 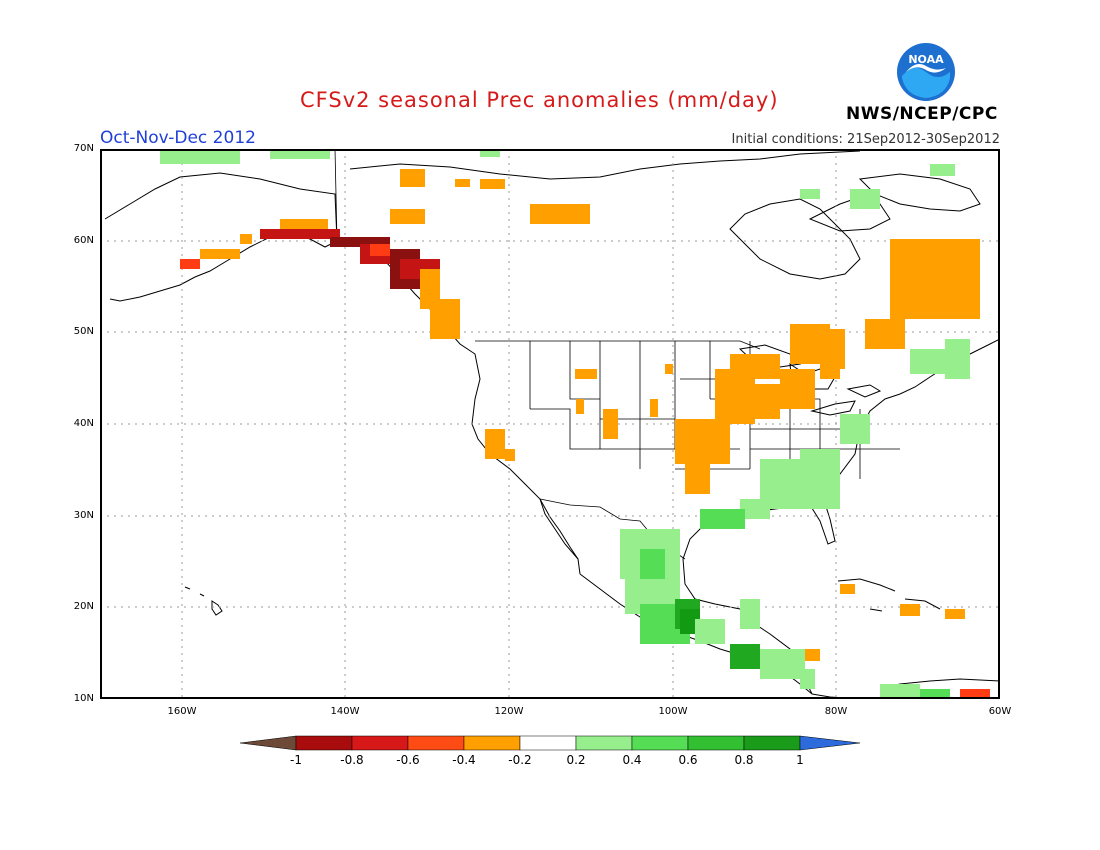 I want to click on anomaly-cell-dry-very, so click(x=300, y=234).